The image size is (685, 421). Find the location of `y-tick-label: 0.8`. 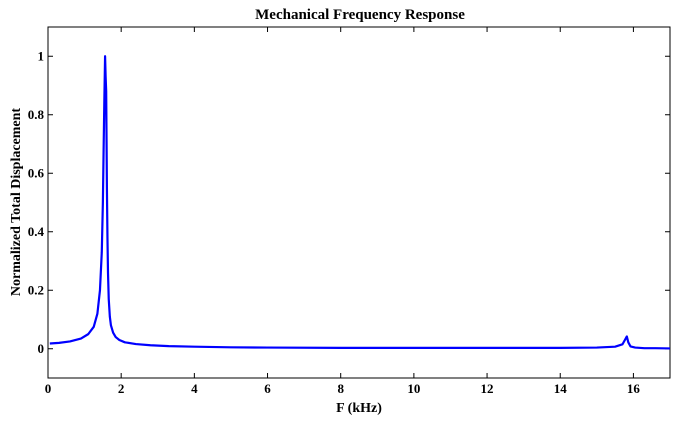

y-tick-label: 0.8 is located at coordinates (36, 114).